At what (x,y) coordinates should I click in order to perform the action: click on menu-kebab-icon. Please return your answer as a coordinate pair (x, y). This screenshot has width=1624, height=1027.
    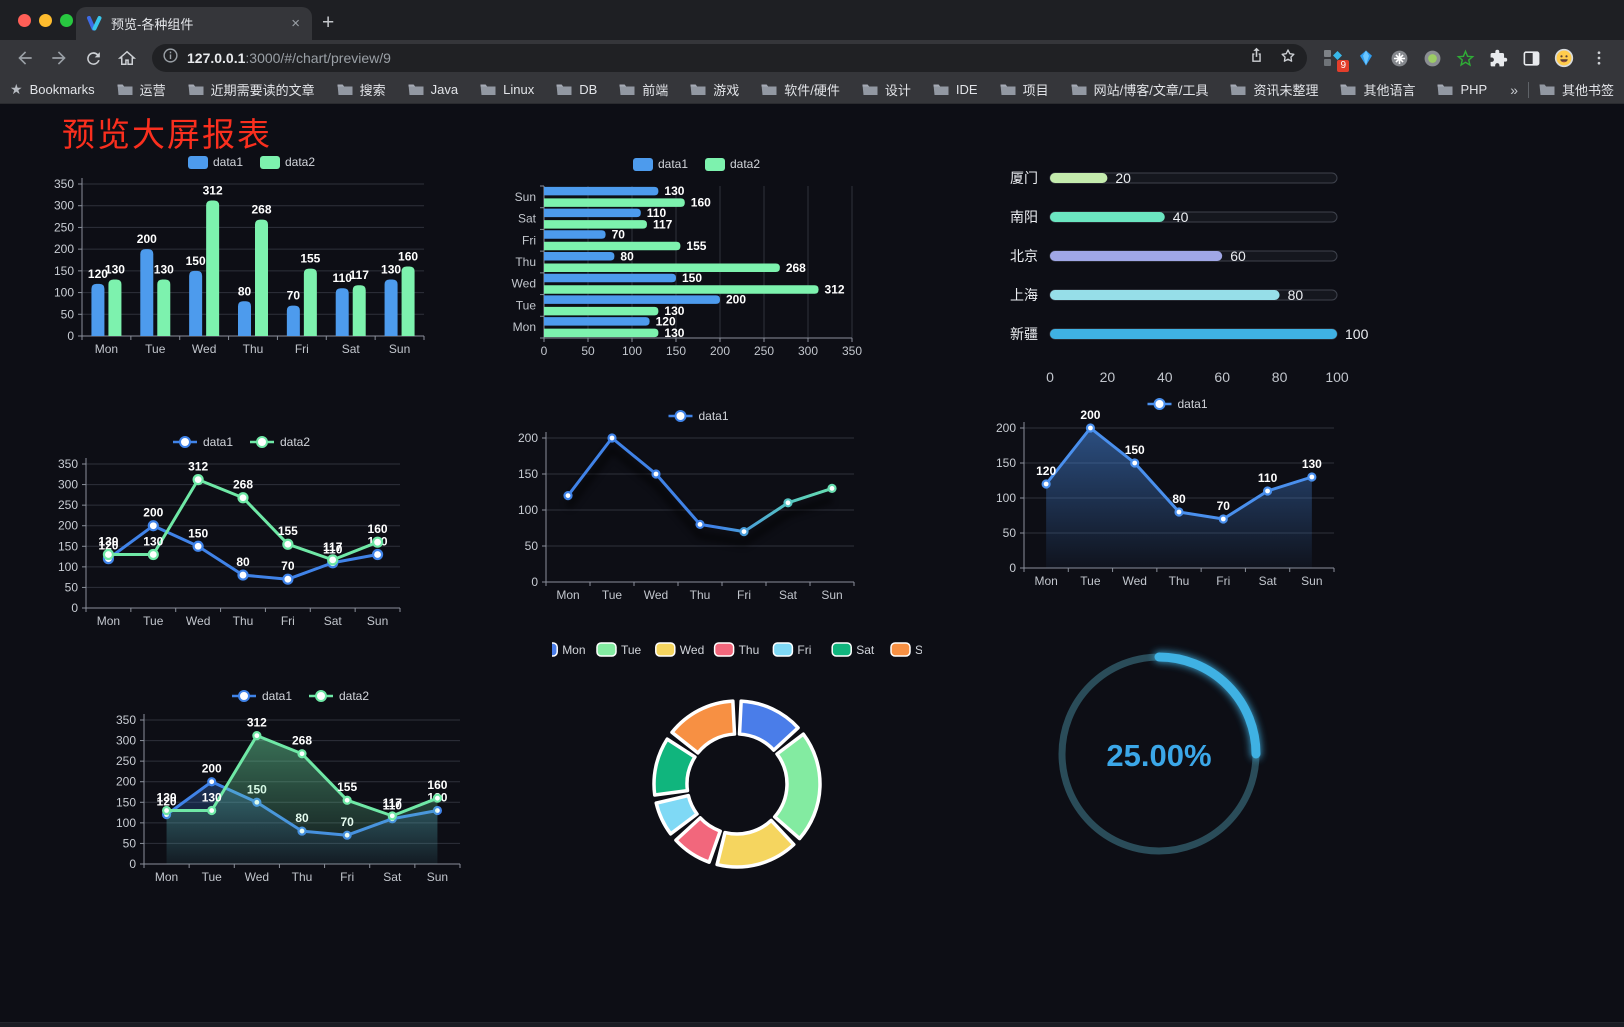
    Looking at the image, I should click on (1599, 58).